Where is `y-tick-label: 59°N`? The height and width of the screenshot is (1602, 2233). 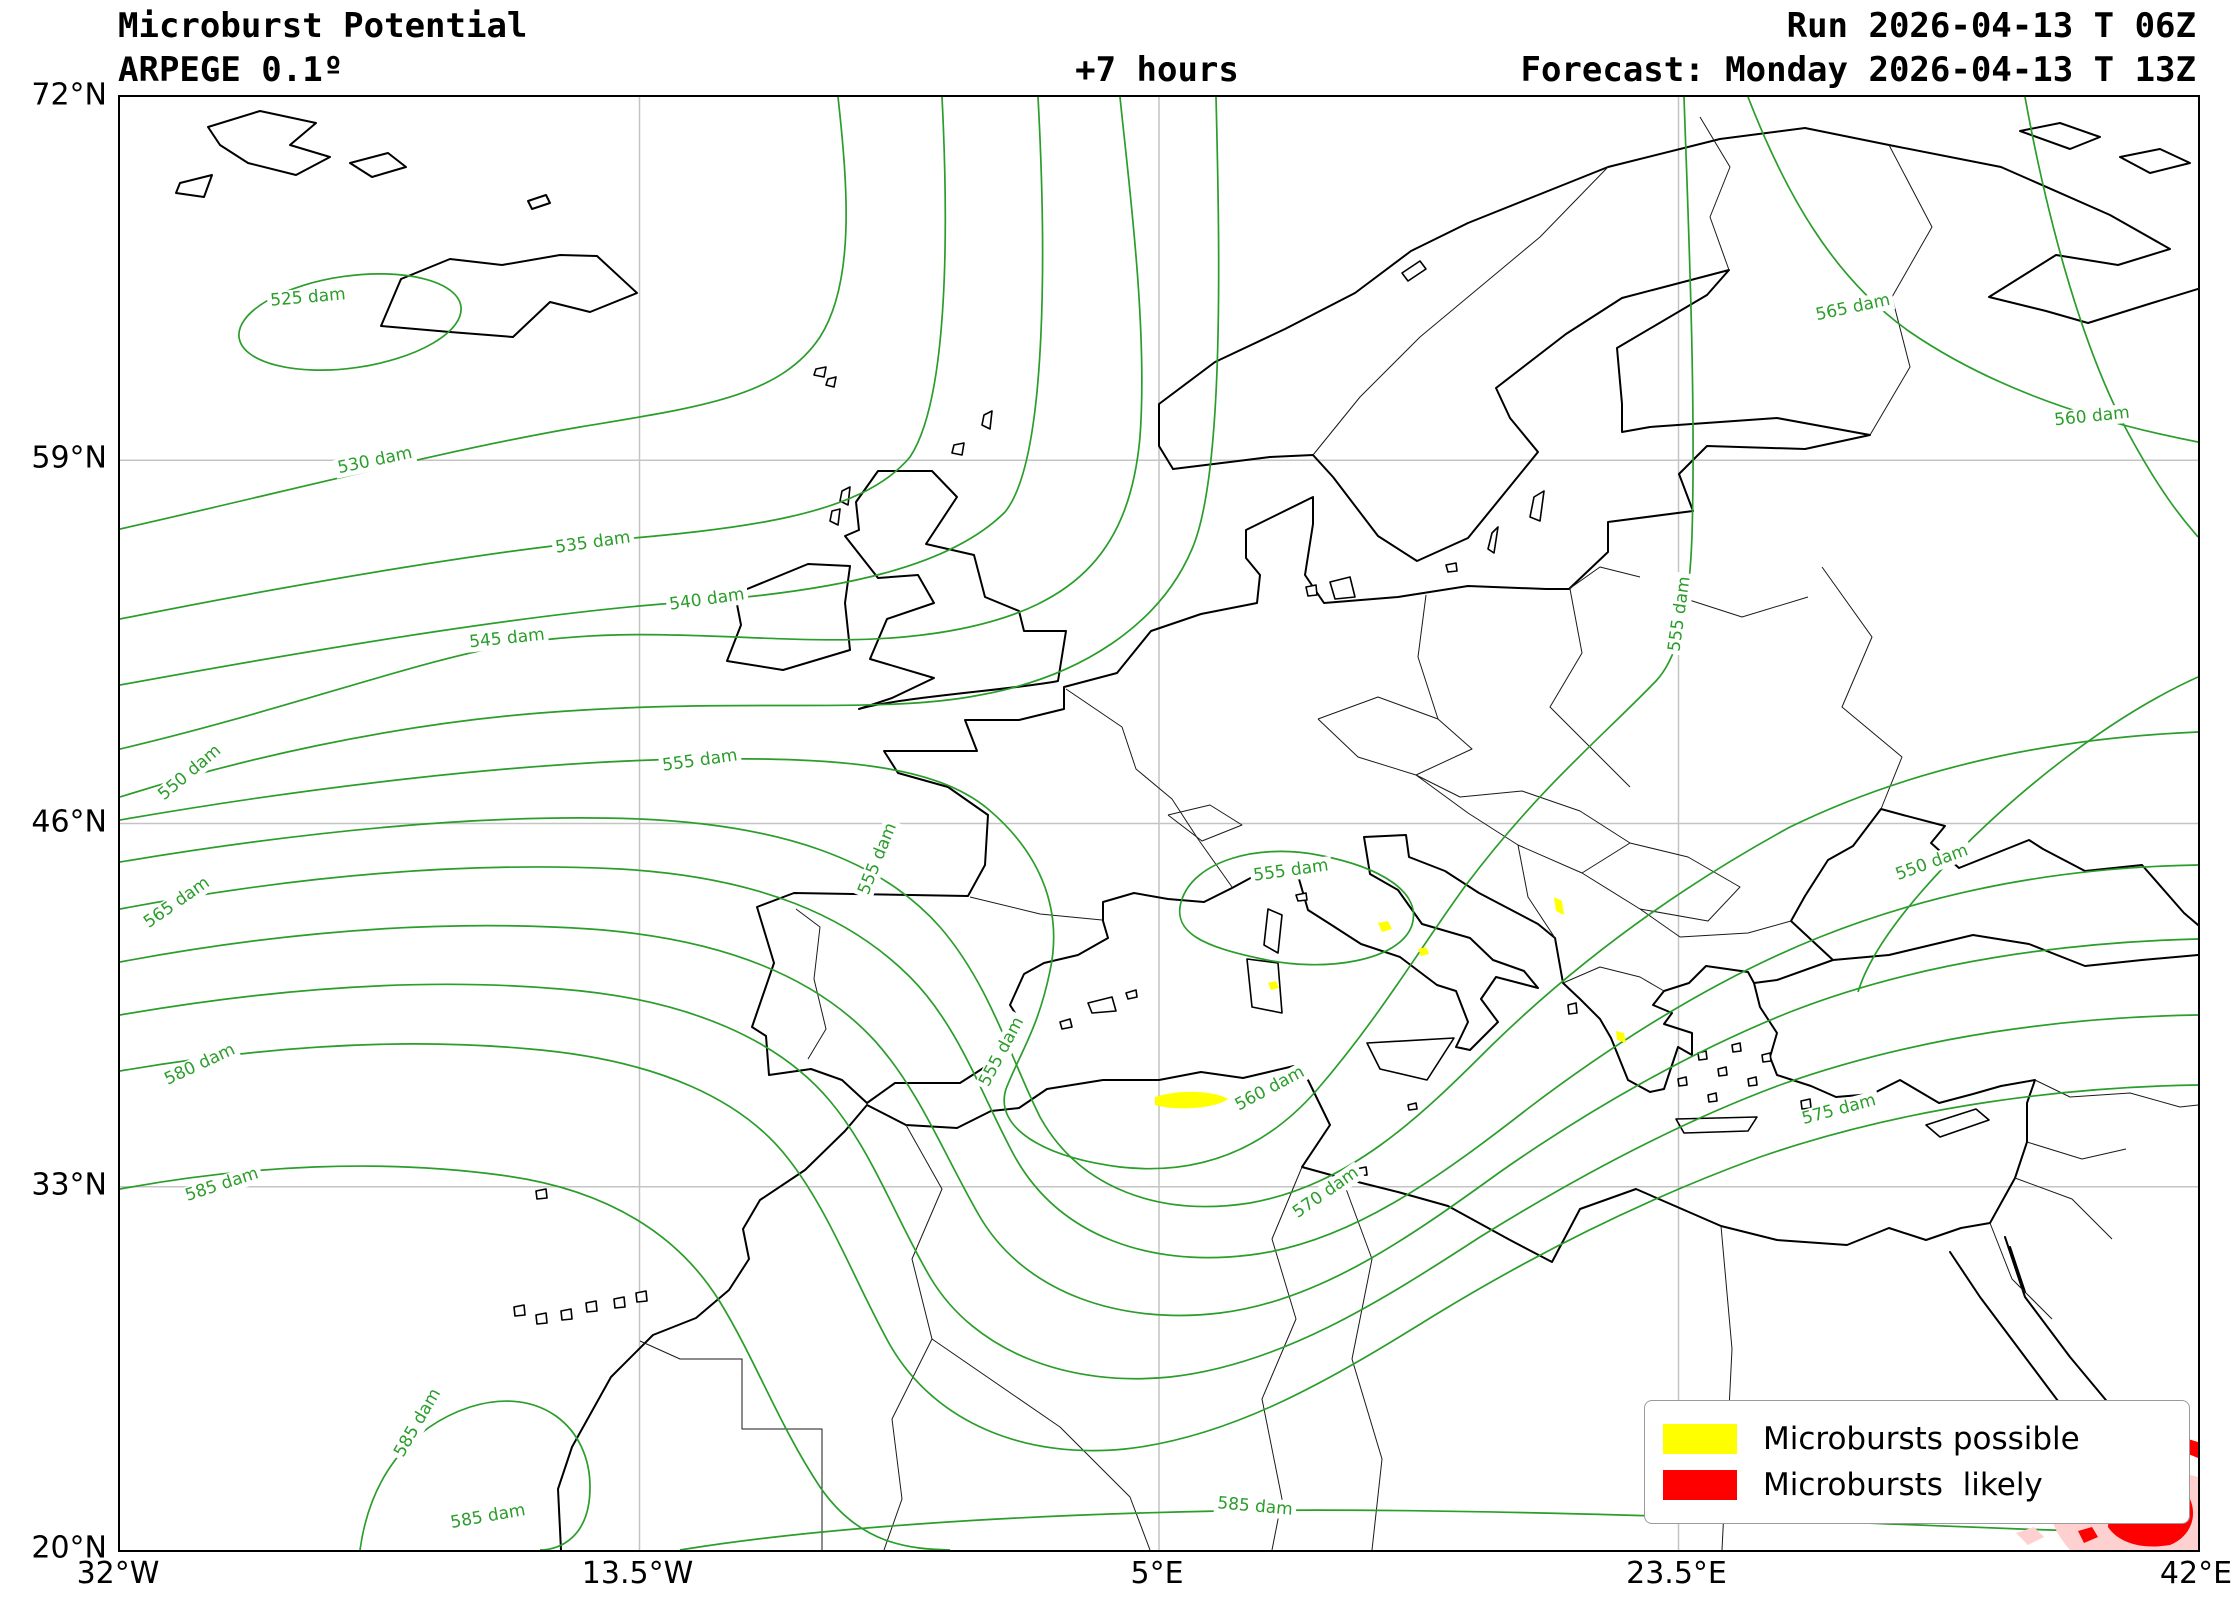 y-tick-label: 59°N is located at coordinates (69, 458).